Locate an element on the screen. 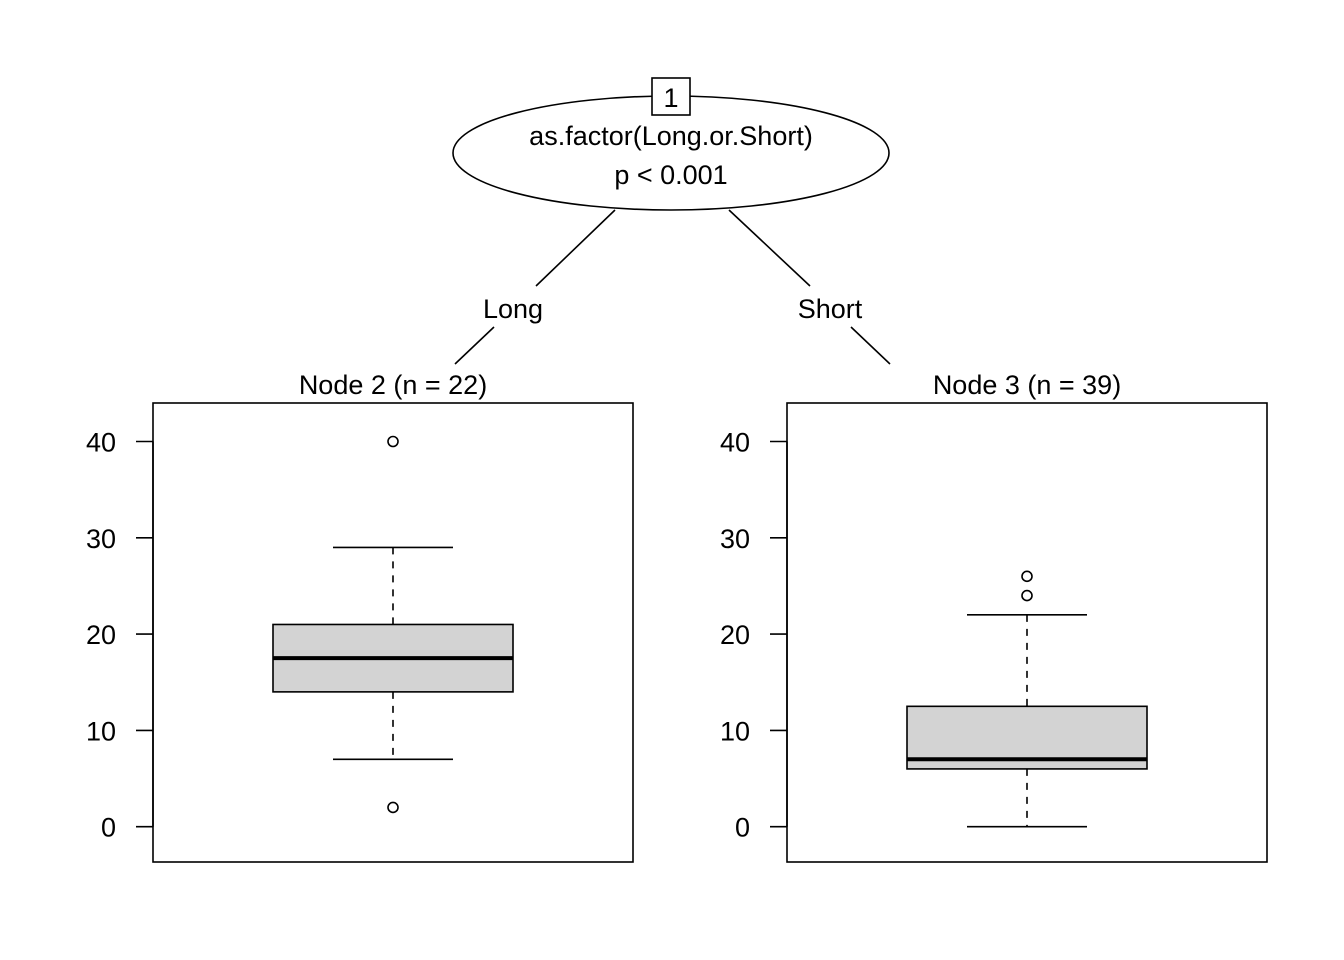  root-node: 1 as.factor(Long.or.Short) p < 0.001 is located at coordinates (671, 144).